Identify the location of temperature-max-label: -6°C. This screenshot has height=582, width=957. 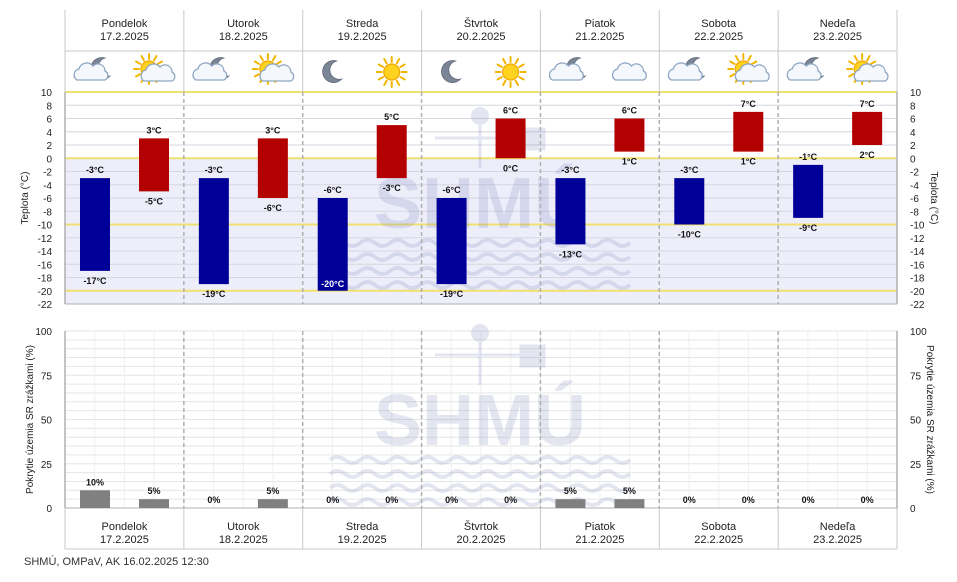
(333, 190).